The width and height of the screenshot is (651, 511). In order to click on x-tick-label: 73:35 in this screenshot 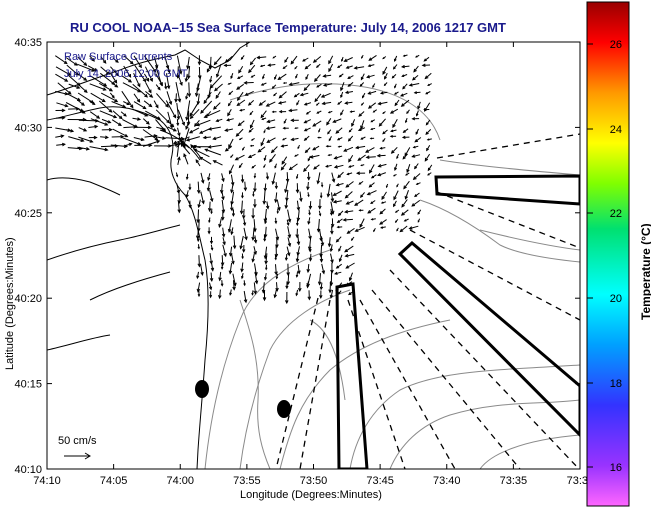, I will do `click(514, 481)`.